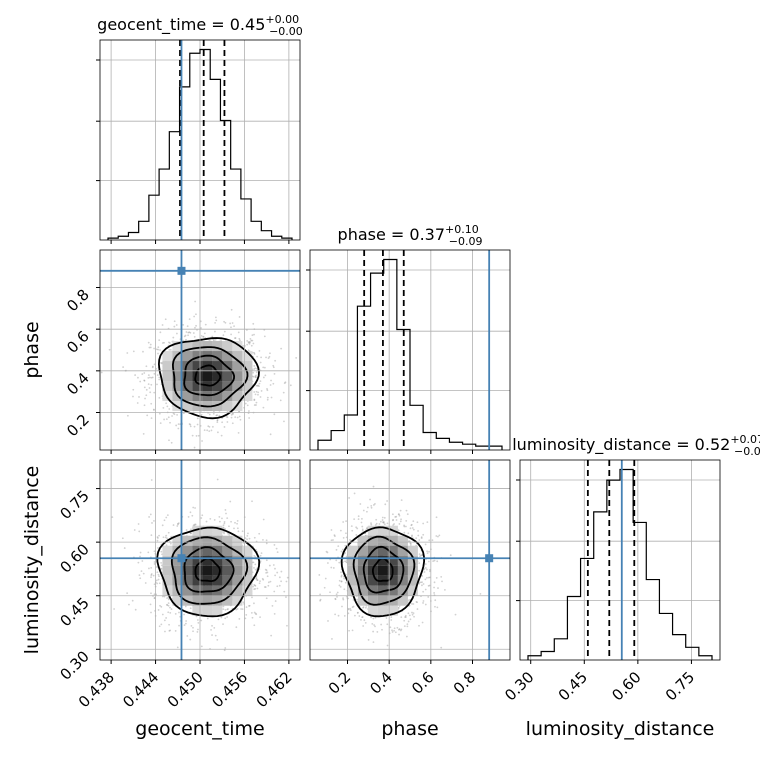 This screenshot has width=760, height=760. I want to click on x-tick-label: 0.75, so click(680, 686).